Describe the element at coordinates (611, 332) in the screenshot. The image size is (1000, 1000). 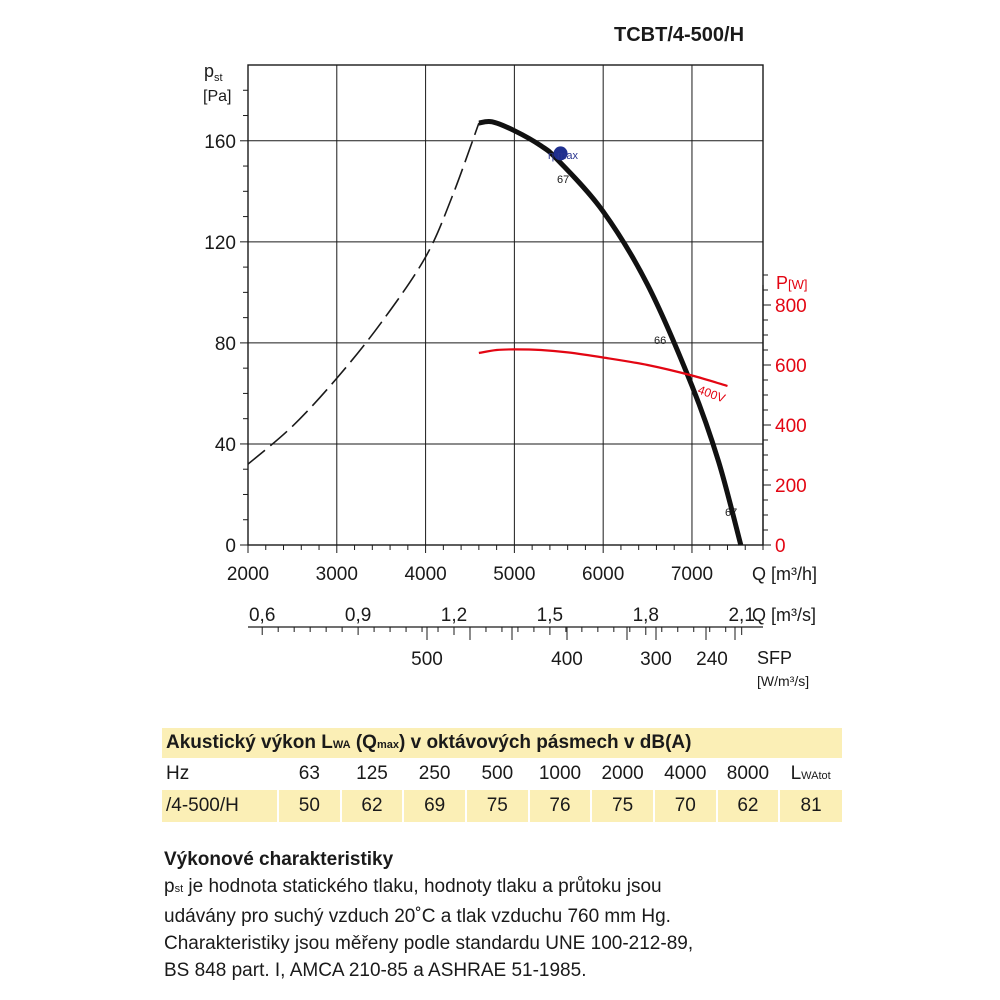
I see `pressure-curve` at that location.